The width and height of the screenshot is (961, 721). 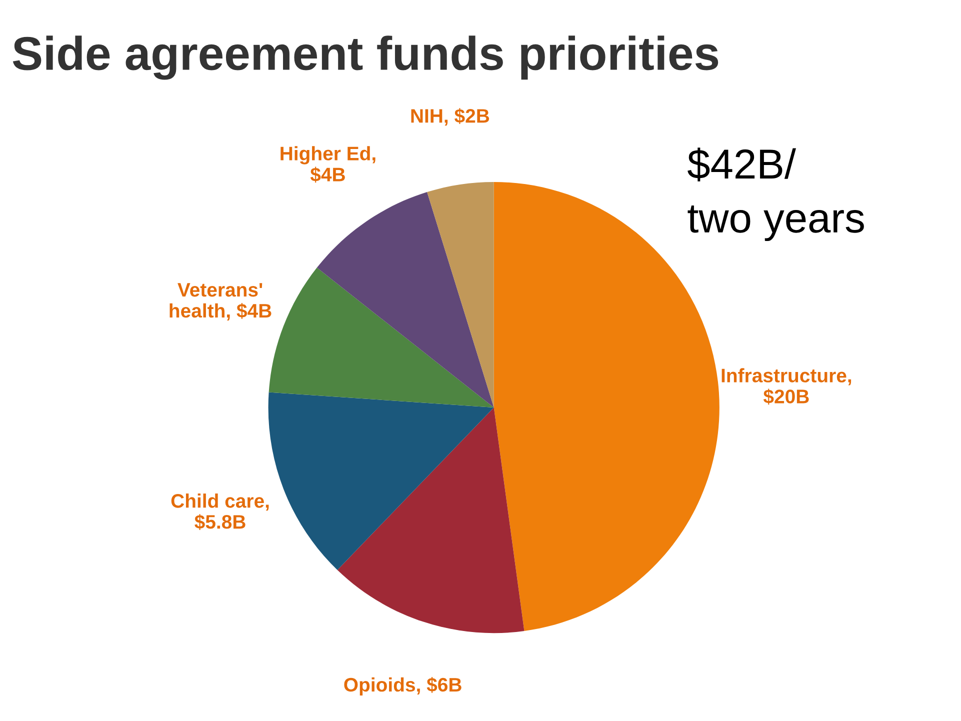 I want to click on chart-title: Side agreement funds priorities, so click(x=365, y=58).